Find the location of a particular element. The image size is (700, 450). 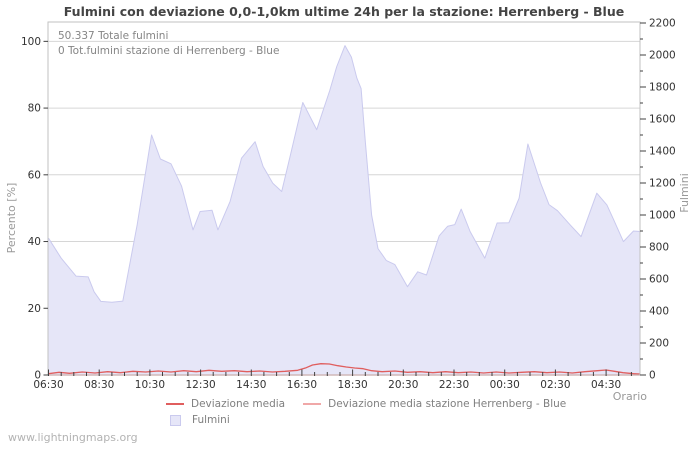

svg-text: 10:30 is located at coordinates (150, 385).